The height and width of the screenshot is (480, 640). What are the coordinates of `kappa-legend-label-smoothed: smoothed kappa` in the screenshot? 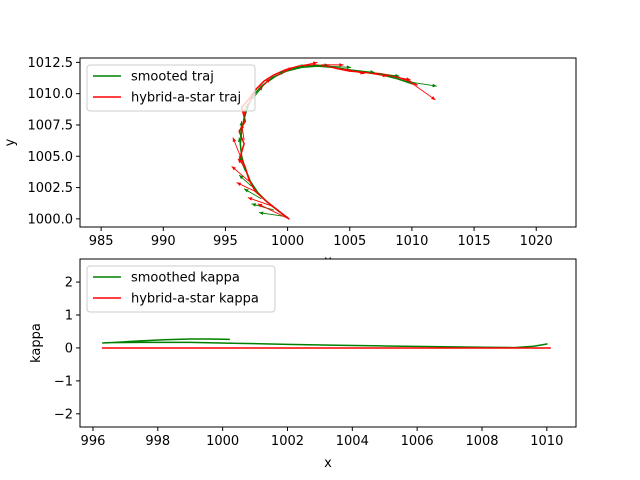 It's located at (185, 278).